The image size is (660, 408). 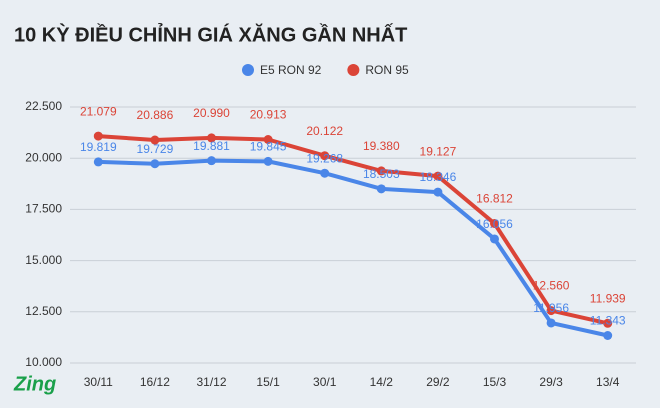 What do you see at coordinates (608, 298) in the screenshot?
I see `data-label: 11.939` at bounding box center [608, 298].